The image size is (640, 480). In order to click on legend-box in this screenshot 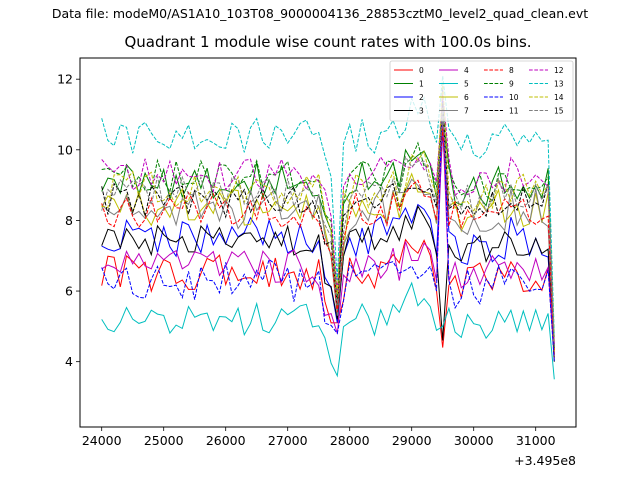, I will do `click(481, 91)`.